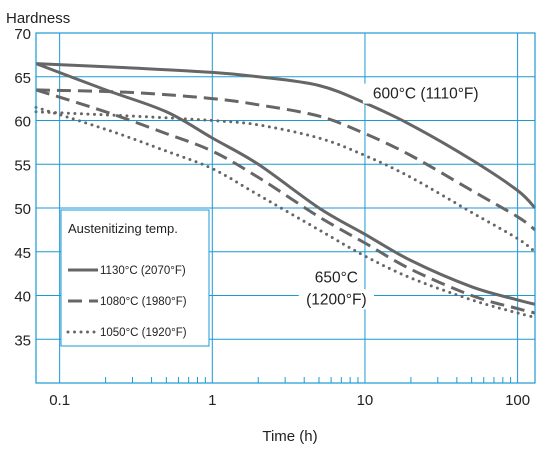  I want to click on x-tick-label: 1, so click(212, 400).